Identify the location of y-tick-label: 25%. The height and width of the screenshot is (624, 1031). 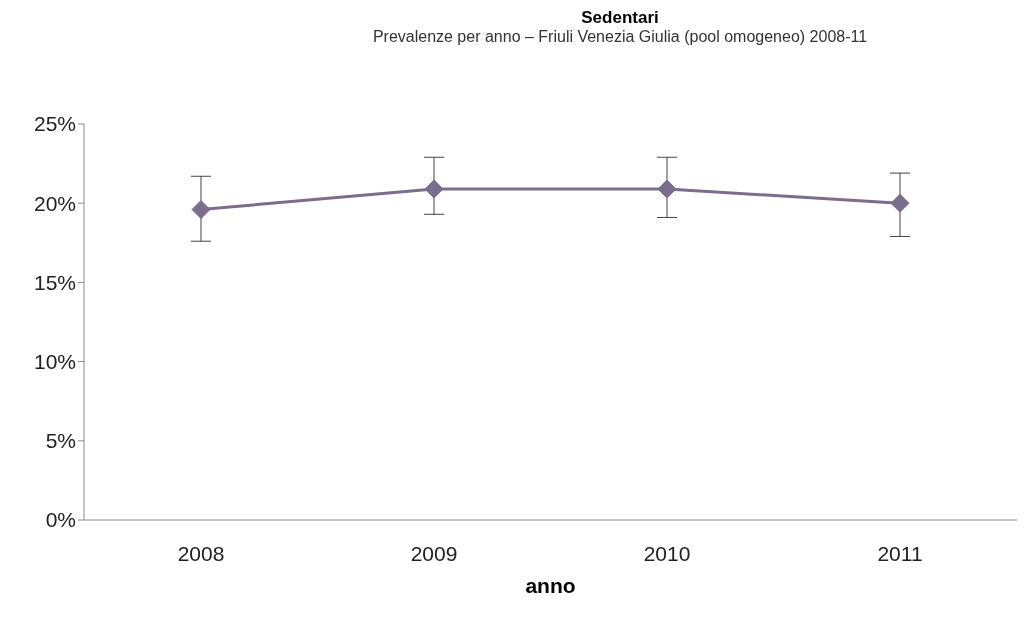
(54, 124).